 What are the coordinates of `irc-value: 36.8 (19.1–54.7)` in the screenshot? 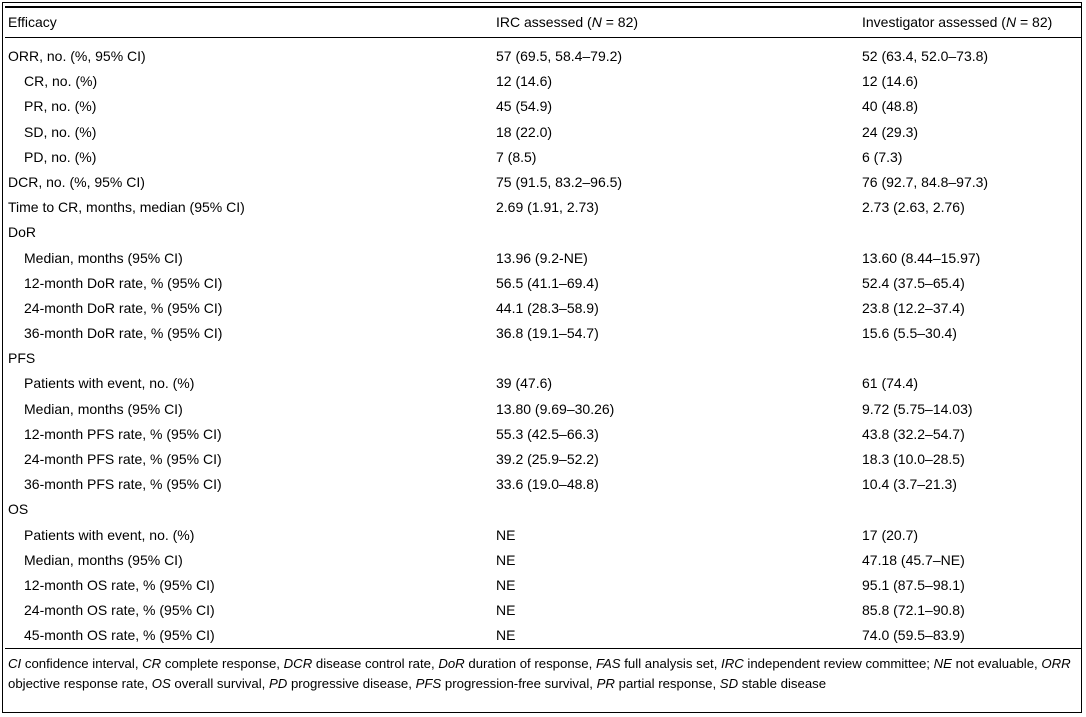 It's located at (547, 333).